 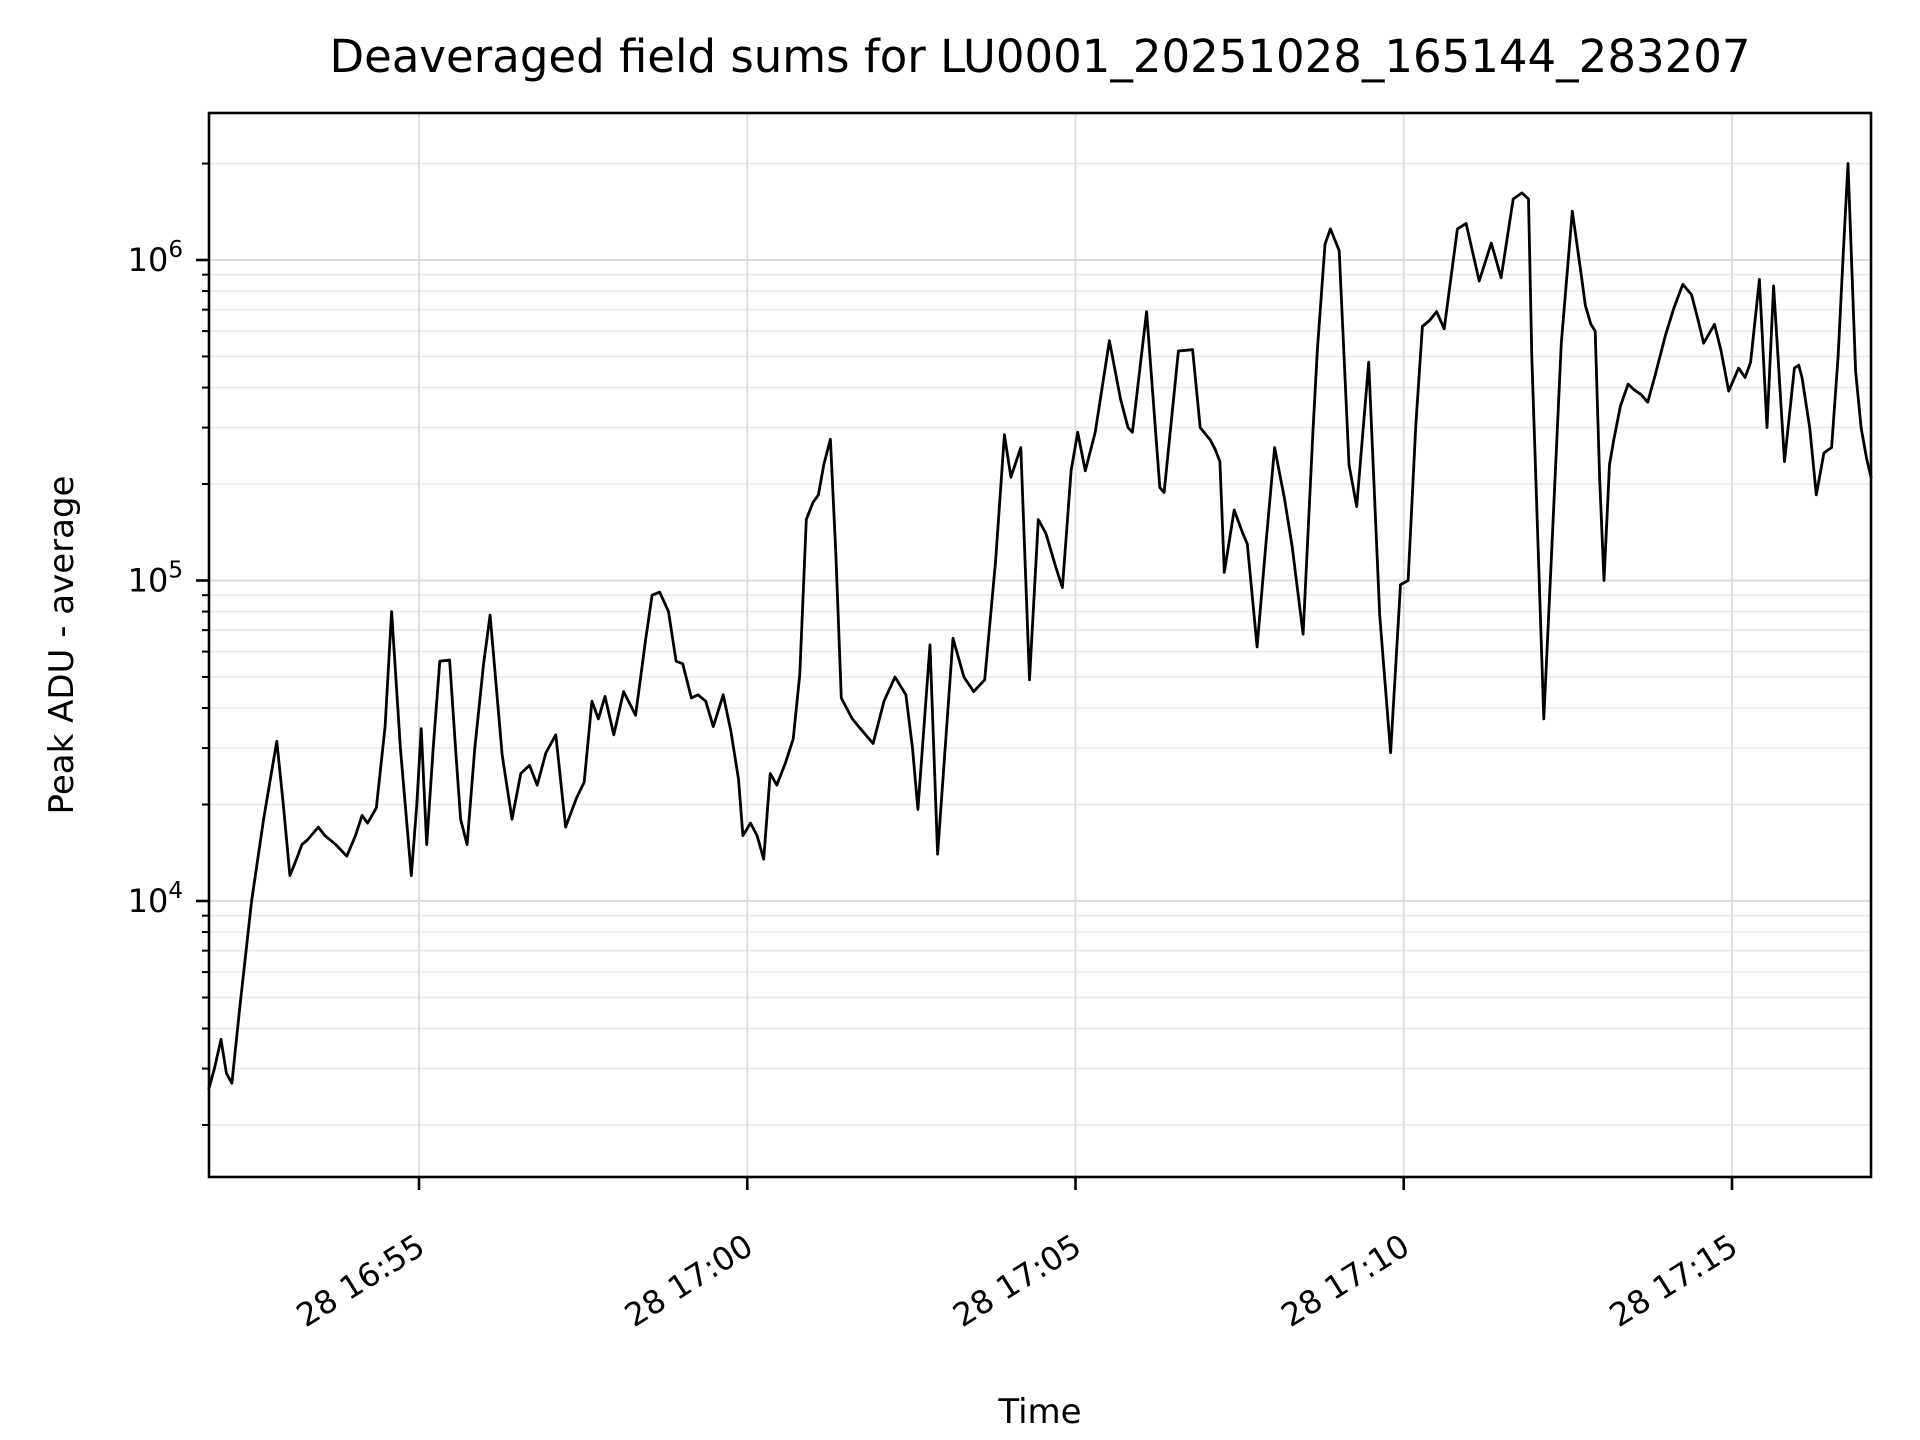 I want to click on x-tick-label: 28 17:10, so click(x=1345, y=1281).